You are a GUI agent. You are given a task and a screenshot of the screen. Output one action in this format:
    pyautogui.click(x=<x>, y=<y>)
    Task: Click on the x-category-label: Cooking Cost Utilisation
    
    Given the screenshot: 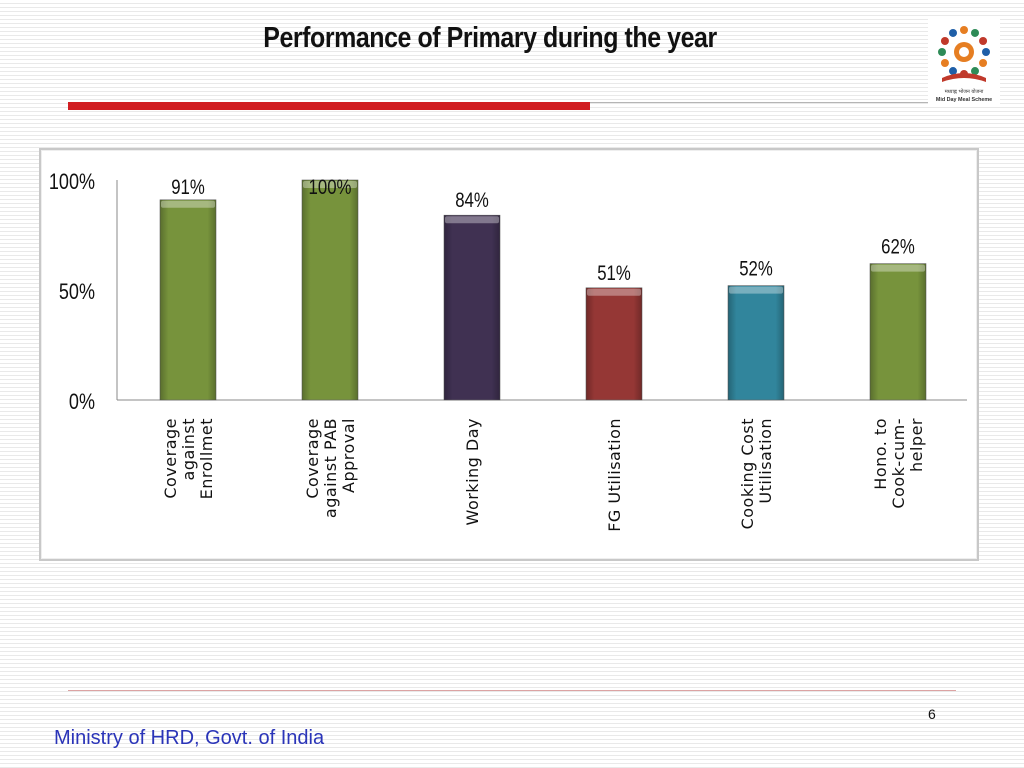 What is the action you would take?
    pyautogui.click(x=756, y=473)
    